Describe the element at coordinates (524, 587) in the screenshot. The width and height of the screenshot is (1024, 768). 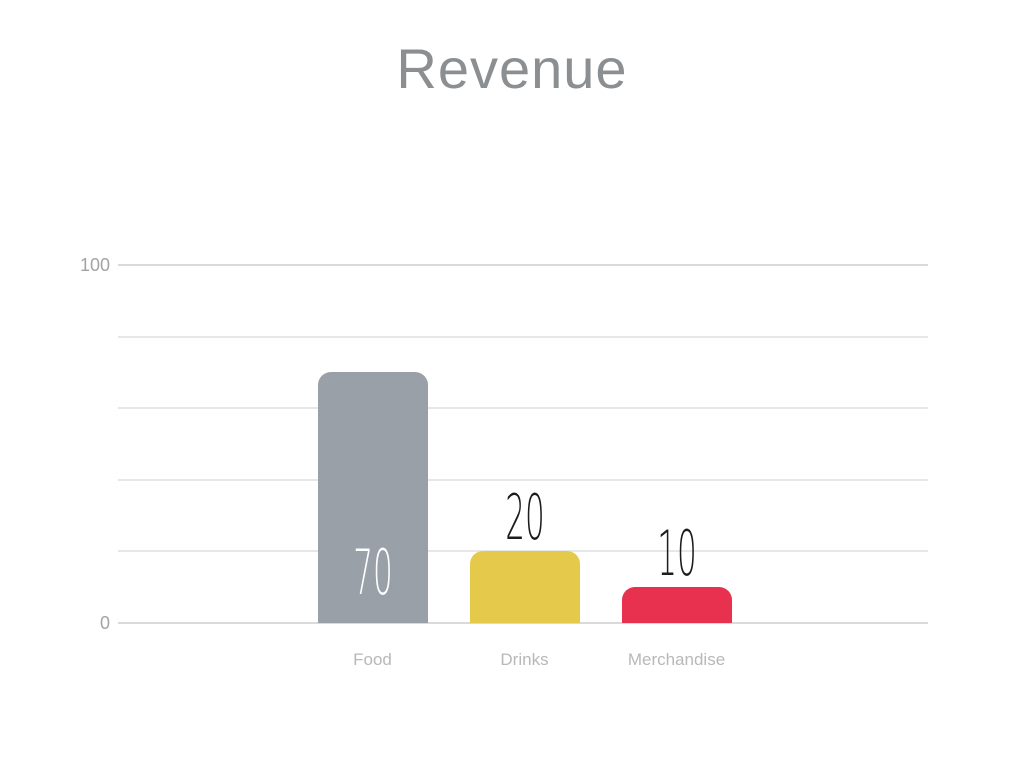
I see `bar-drinks` at that location.